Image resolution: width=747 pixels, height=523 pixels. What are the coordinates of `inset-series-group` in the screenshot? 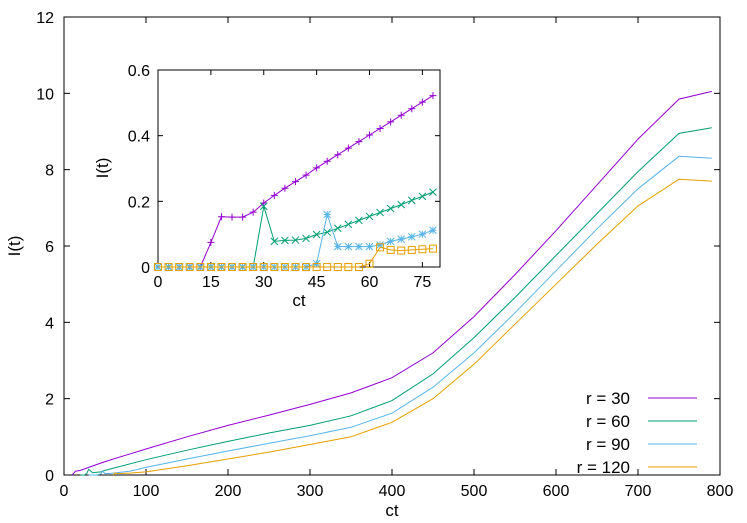 It's located at (295, 181).